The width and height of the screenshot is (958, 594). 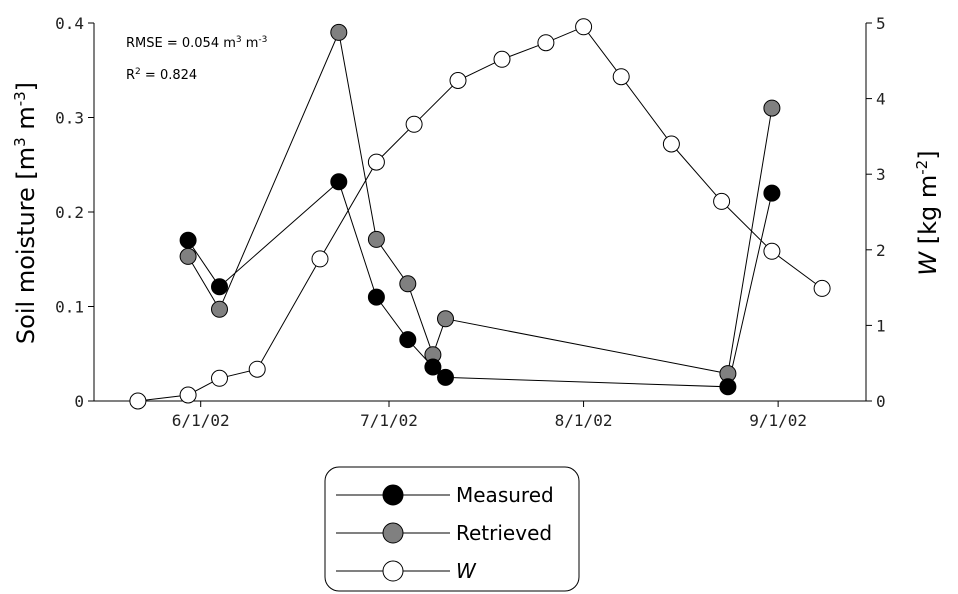 I want to click on legend-marker-retrieved, so click(x=393, y=533).